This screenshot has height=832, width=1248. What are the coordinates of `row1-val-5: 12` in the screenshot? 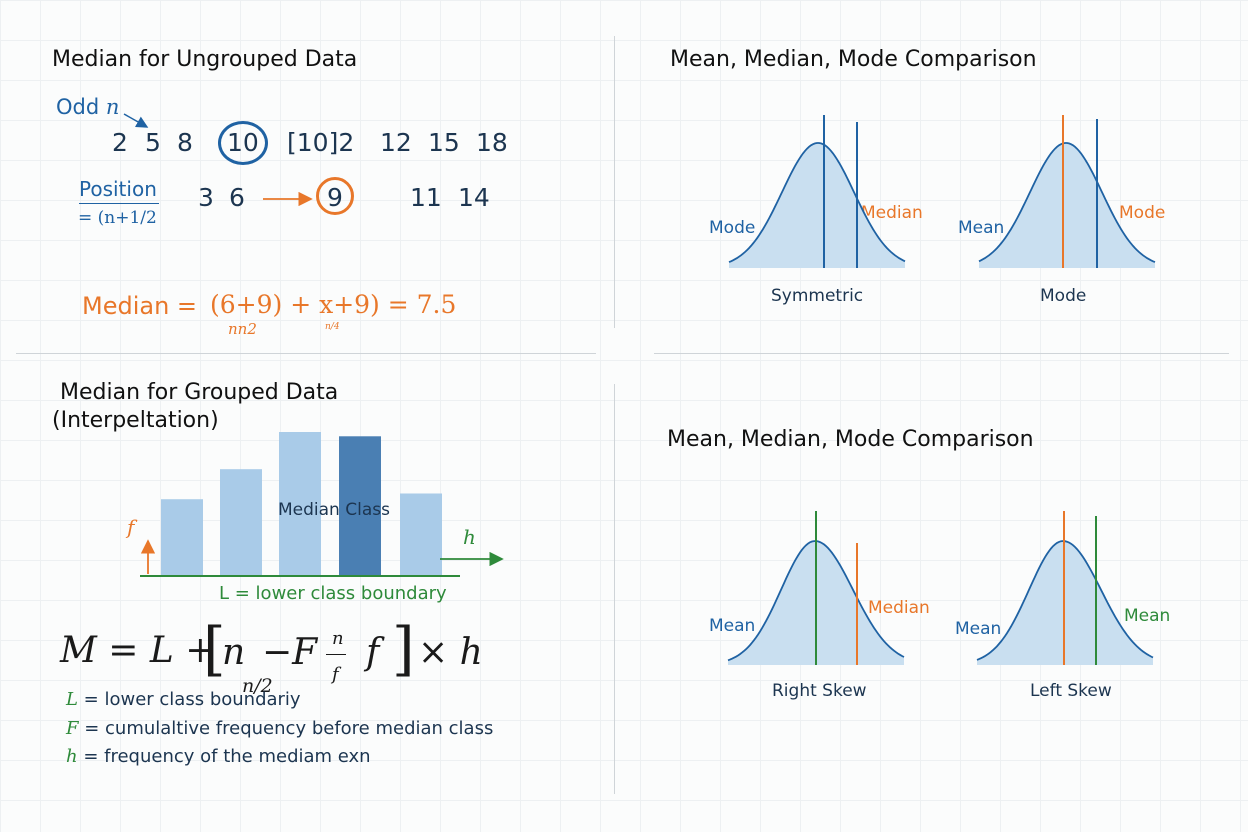 It's located at (396, 142).